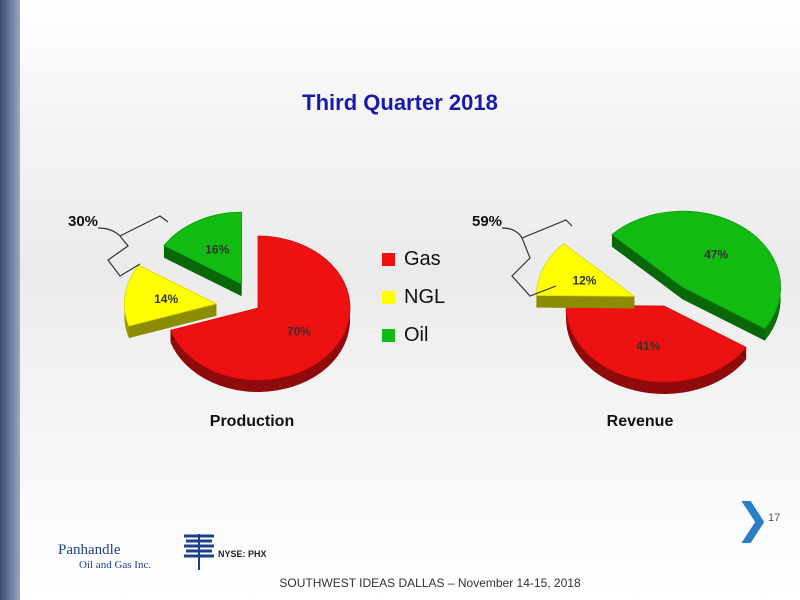 The height and width of the screenshot is (600, 800). Describe the element at coordinates (388, 259) in the screenshot. I see `legend-swatch-gas` at that location.